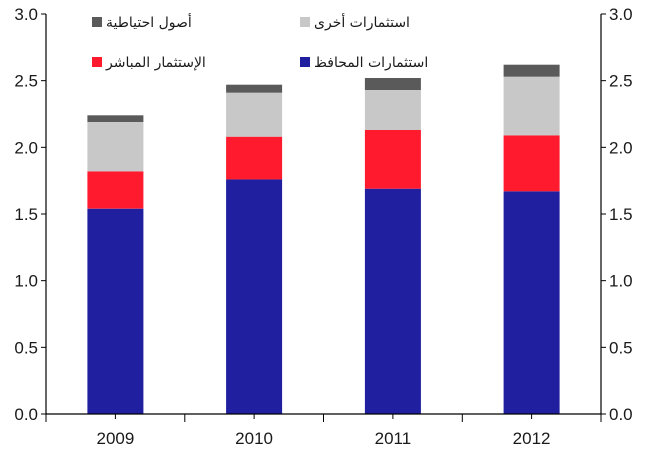  What do you see at coordinates (254, 438) in the screenshot?
I see `x-tick-label: 2010` at bounding box center [254, 438].